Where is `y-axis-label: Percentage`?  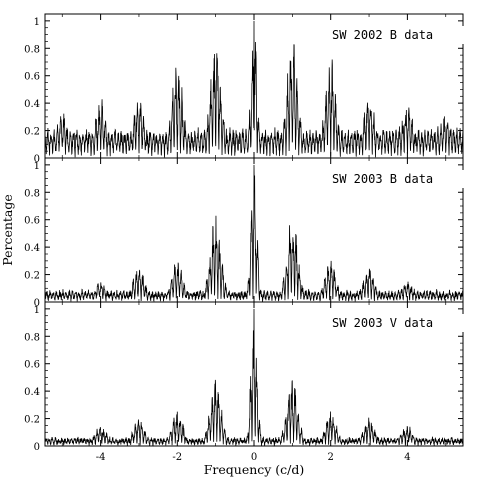 y-axis-label: Percentage is located at coordinates (7, 230).